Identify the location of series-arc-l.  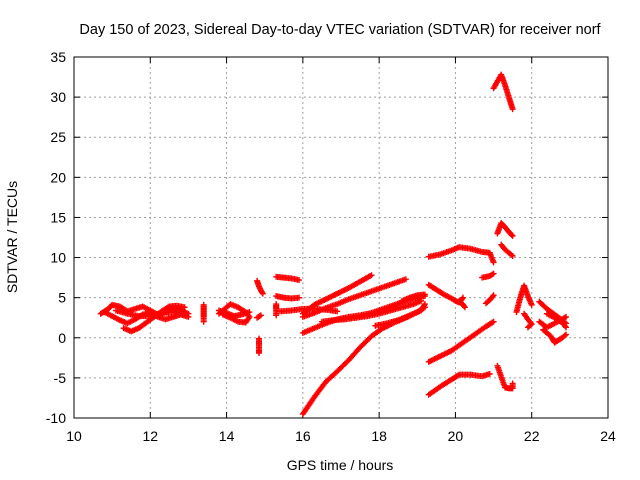
(288, 278).